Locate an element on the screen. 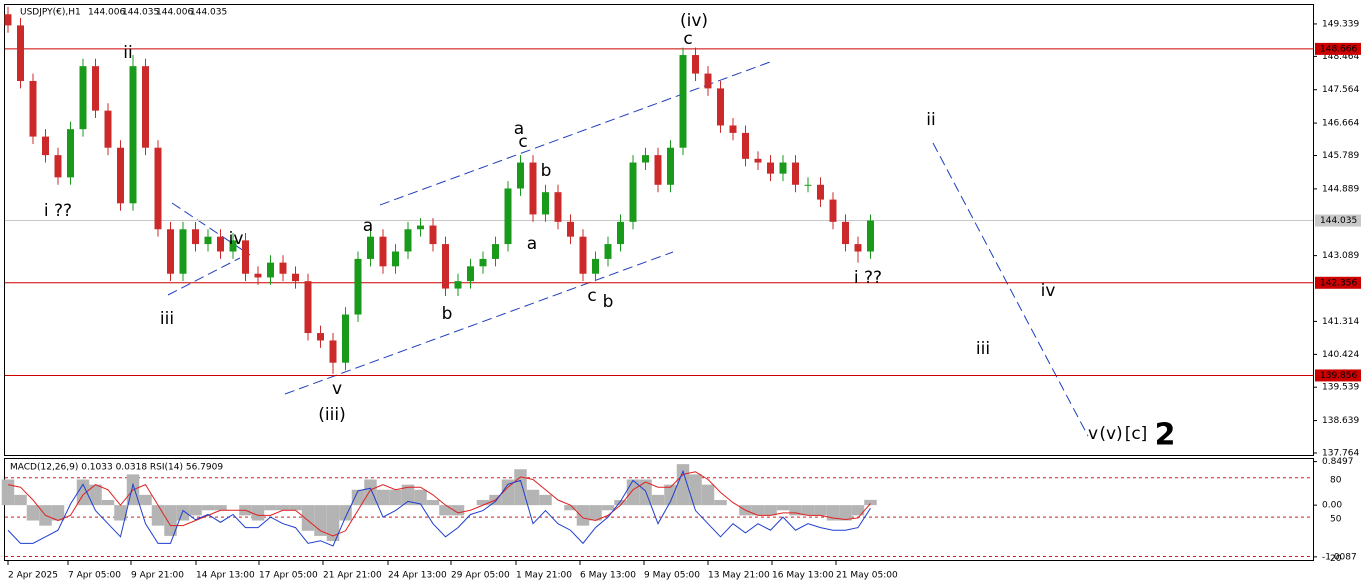  x-tick-label: 16 May 13:00 is located at coordinates (803, 576).